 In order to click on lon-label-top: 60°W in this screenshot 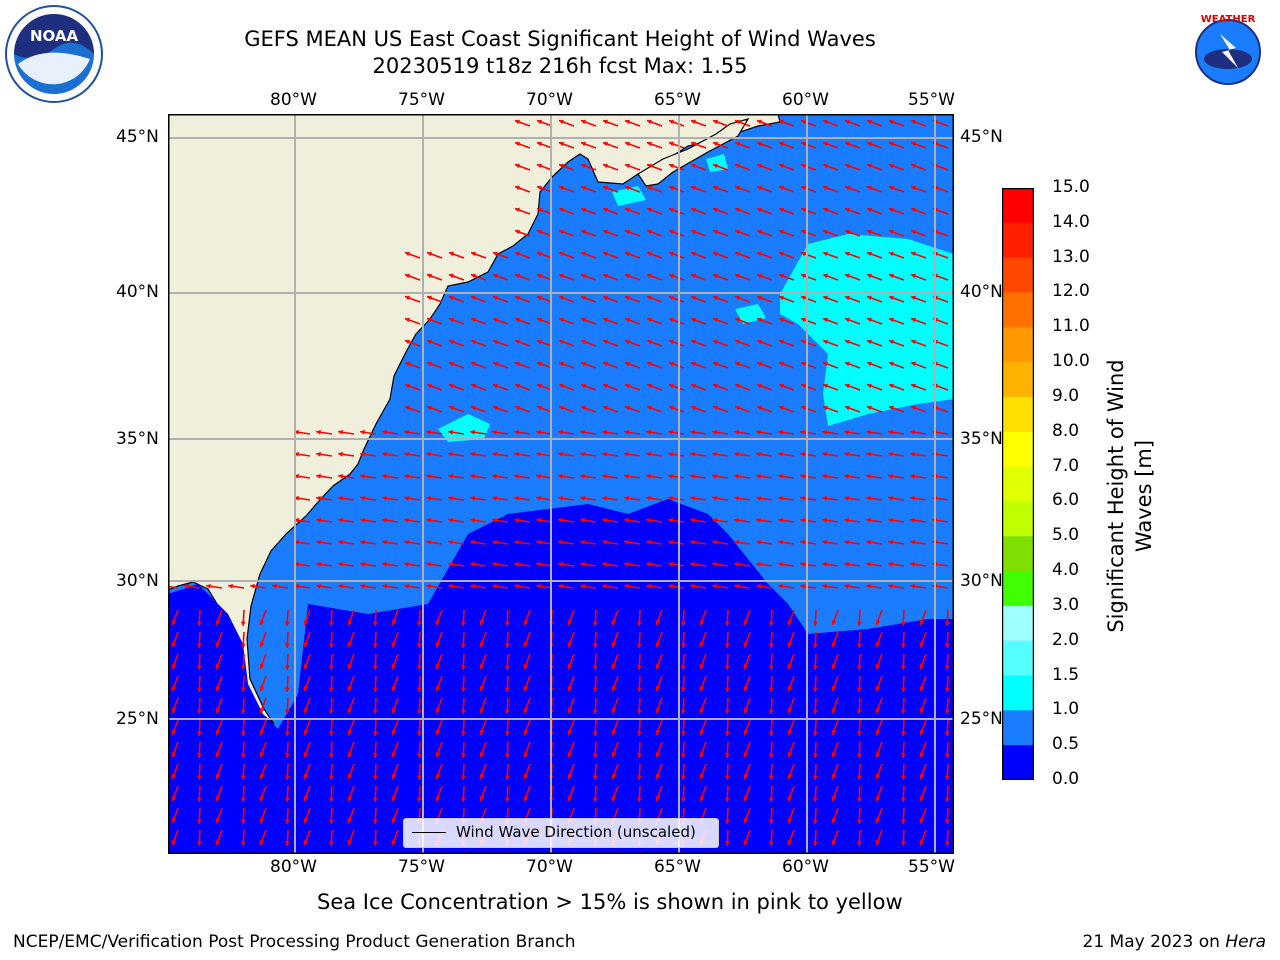, I will do `click(805, 100)`.